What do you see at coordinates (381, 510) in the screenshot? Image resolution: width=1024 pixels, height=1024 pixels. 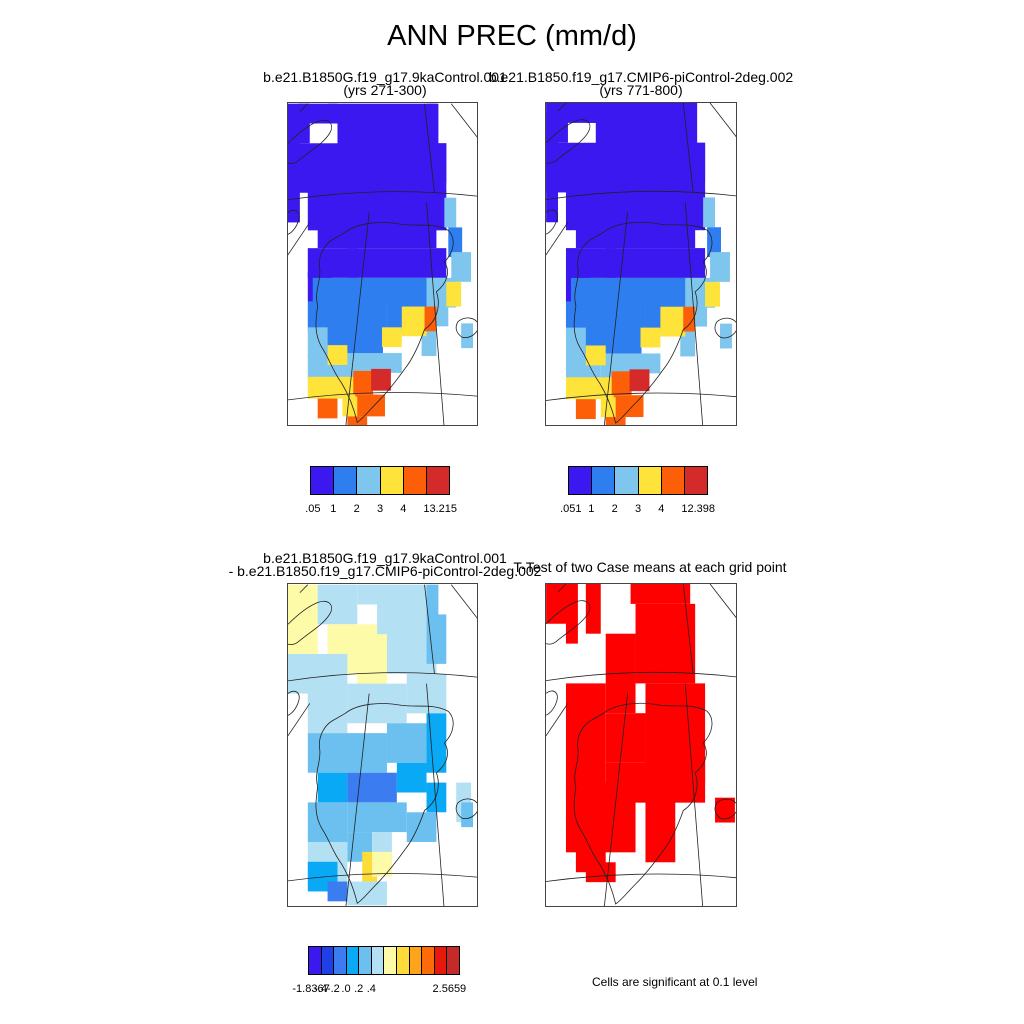 I see `colorbar-case1-ticks: .05 1 2 3 4 13.215` at bounding box center [381, 510].